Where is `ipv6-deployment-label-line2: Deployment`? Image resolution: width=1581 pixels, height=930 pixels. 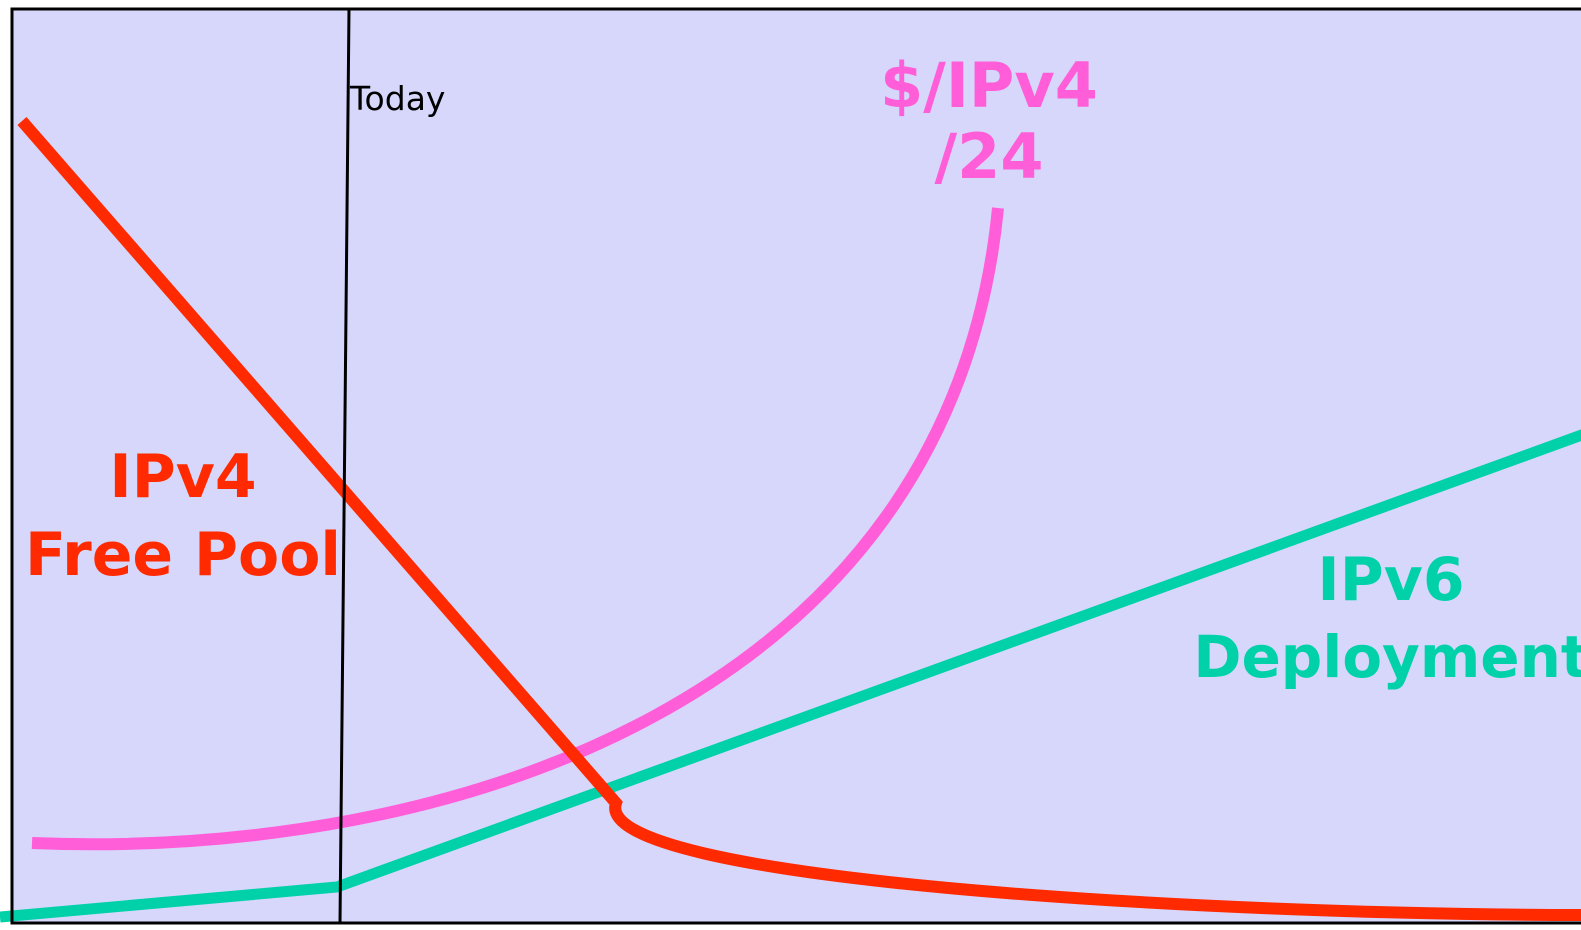 ipv6-deployment-label-line2: Deployment is located at coordinates (1387, 657).